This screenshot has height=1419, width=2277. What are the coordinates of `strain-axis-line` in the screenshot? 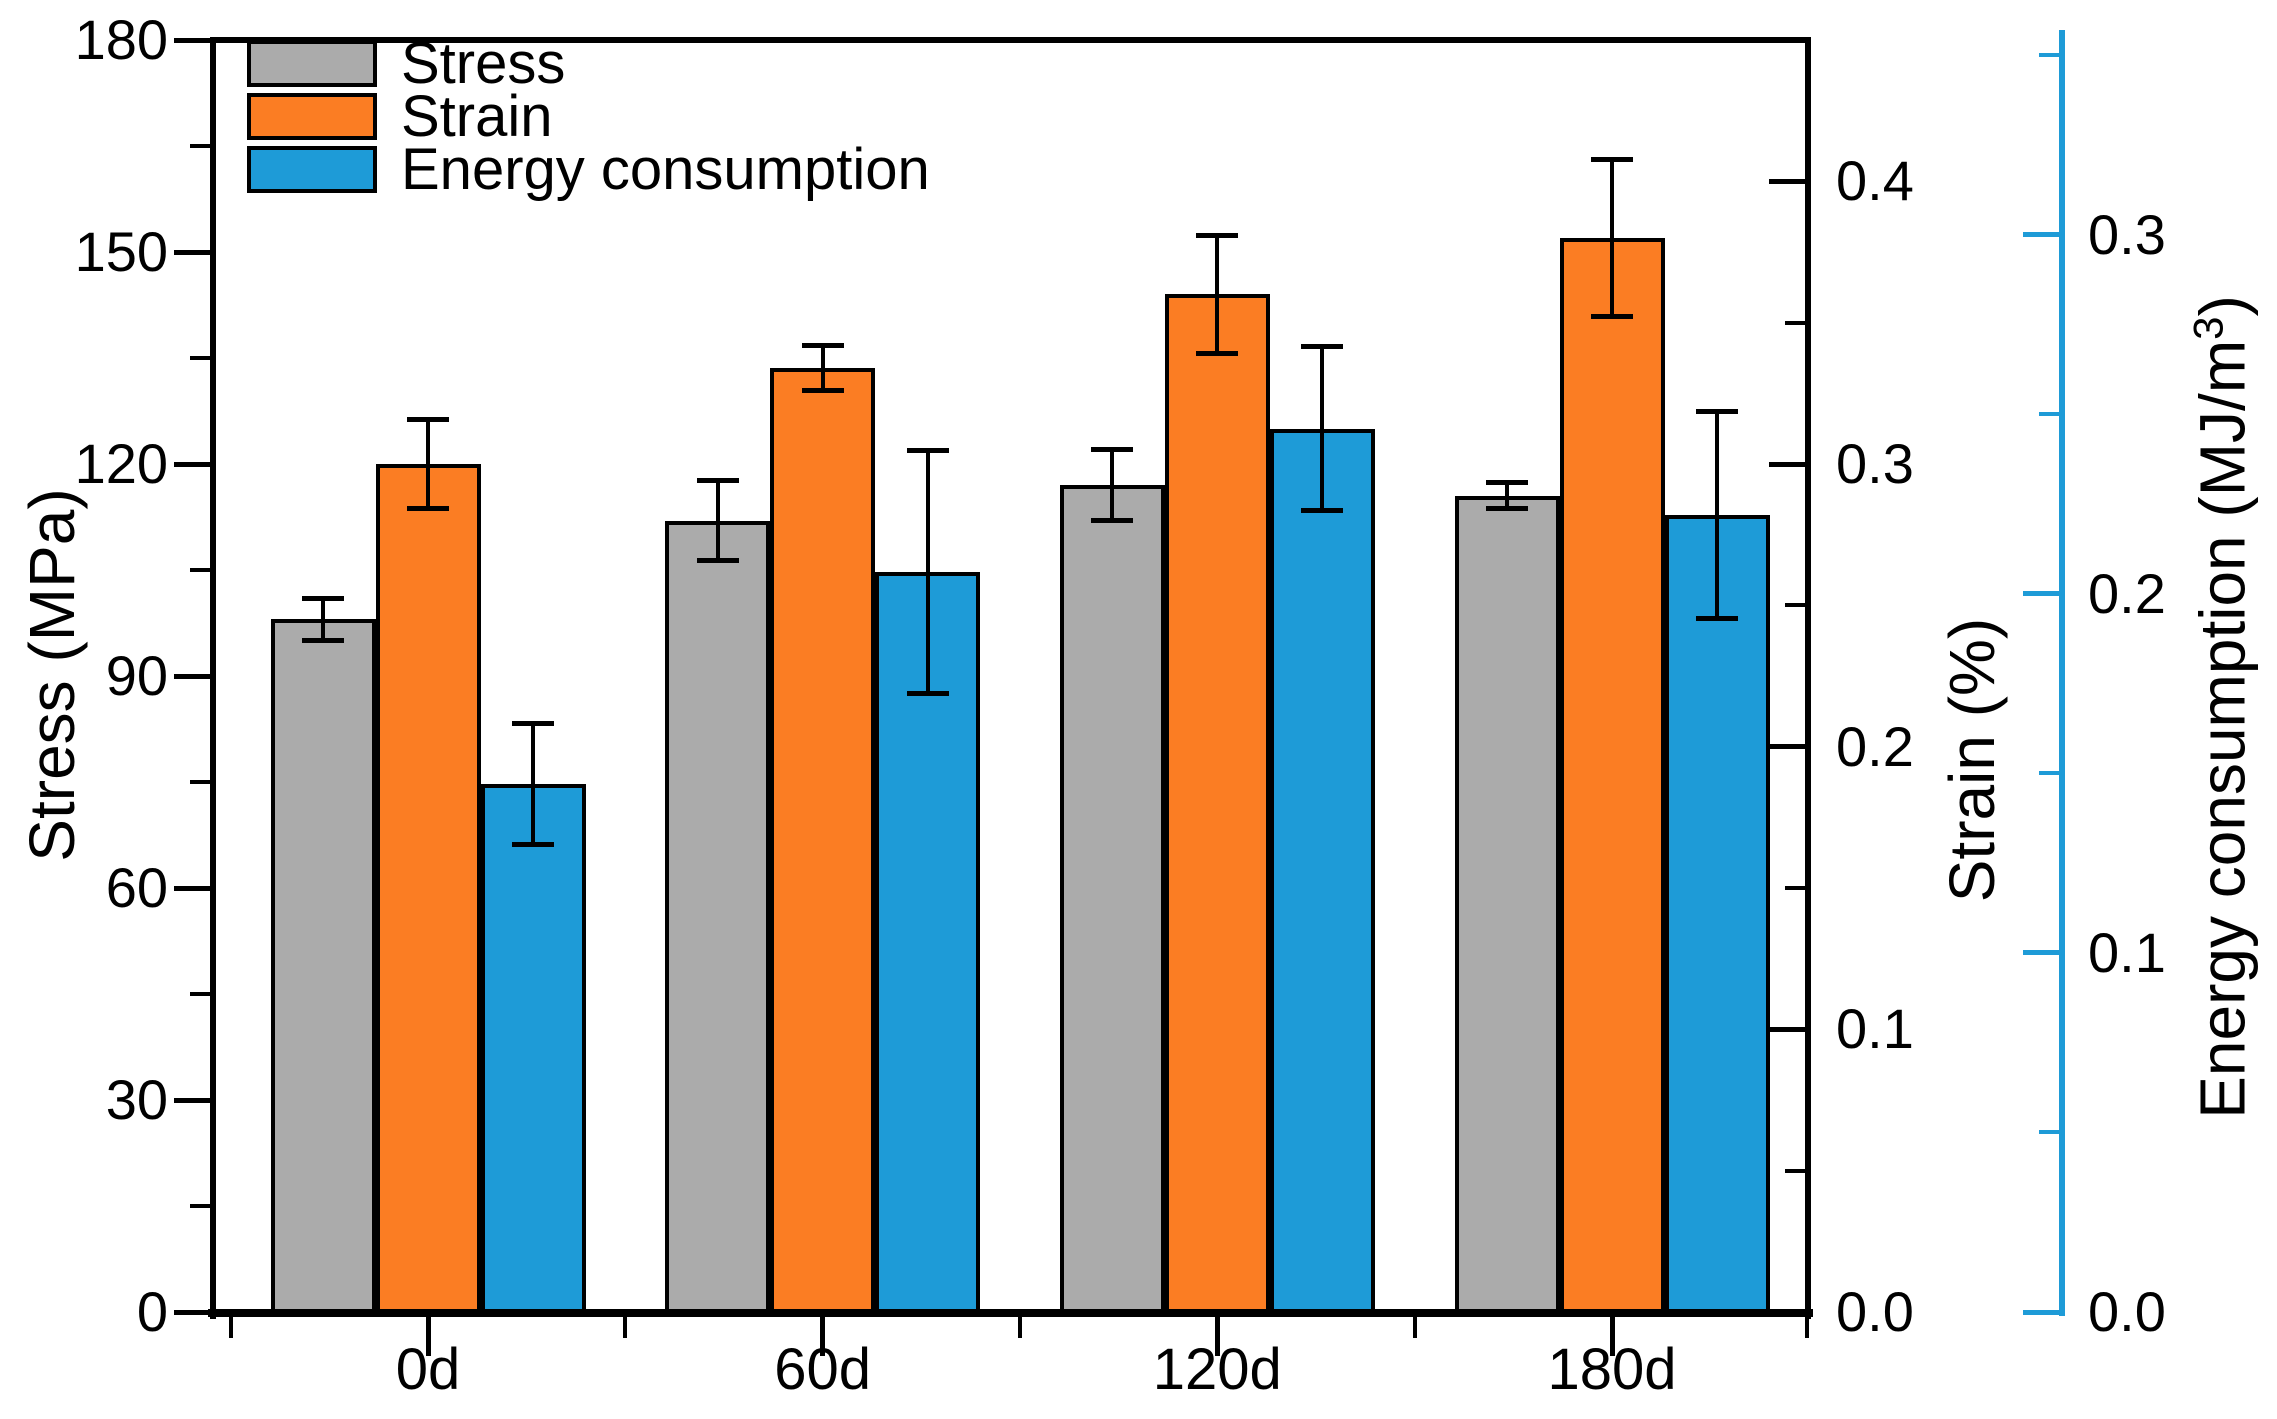 It's located at (1808, 678).